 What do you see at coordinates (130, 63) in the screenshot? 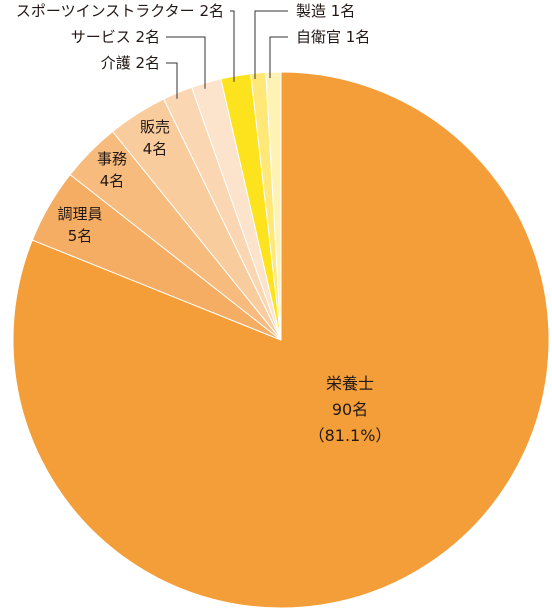
I see `slice-label-5: 介護 2名` at bounding box center [130, 63].